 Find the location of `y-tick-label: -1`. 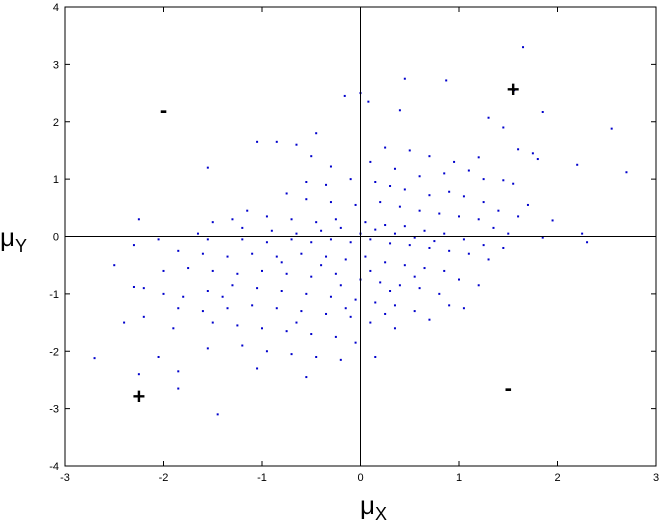

y-tick-label: -1 is located at coordinates (54, 295).